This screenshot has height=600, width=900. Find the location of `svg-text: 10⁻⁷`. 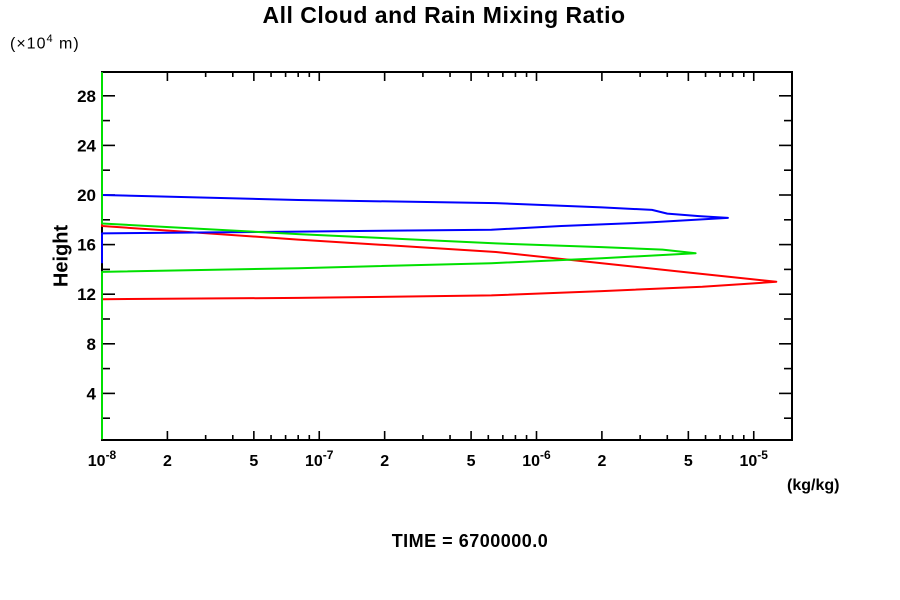

svg-text: 10⁻⁷ is located at coordinates (319, 459).